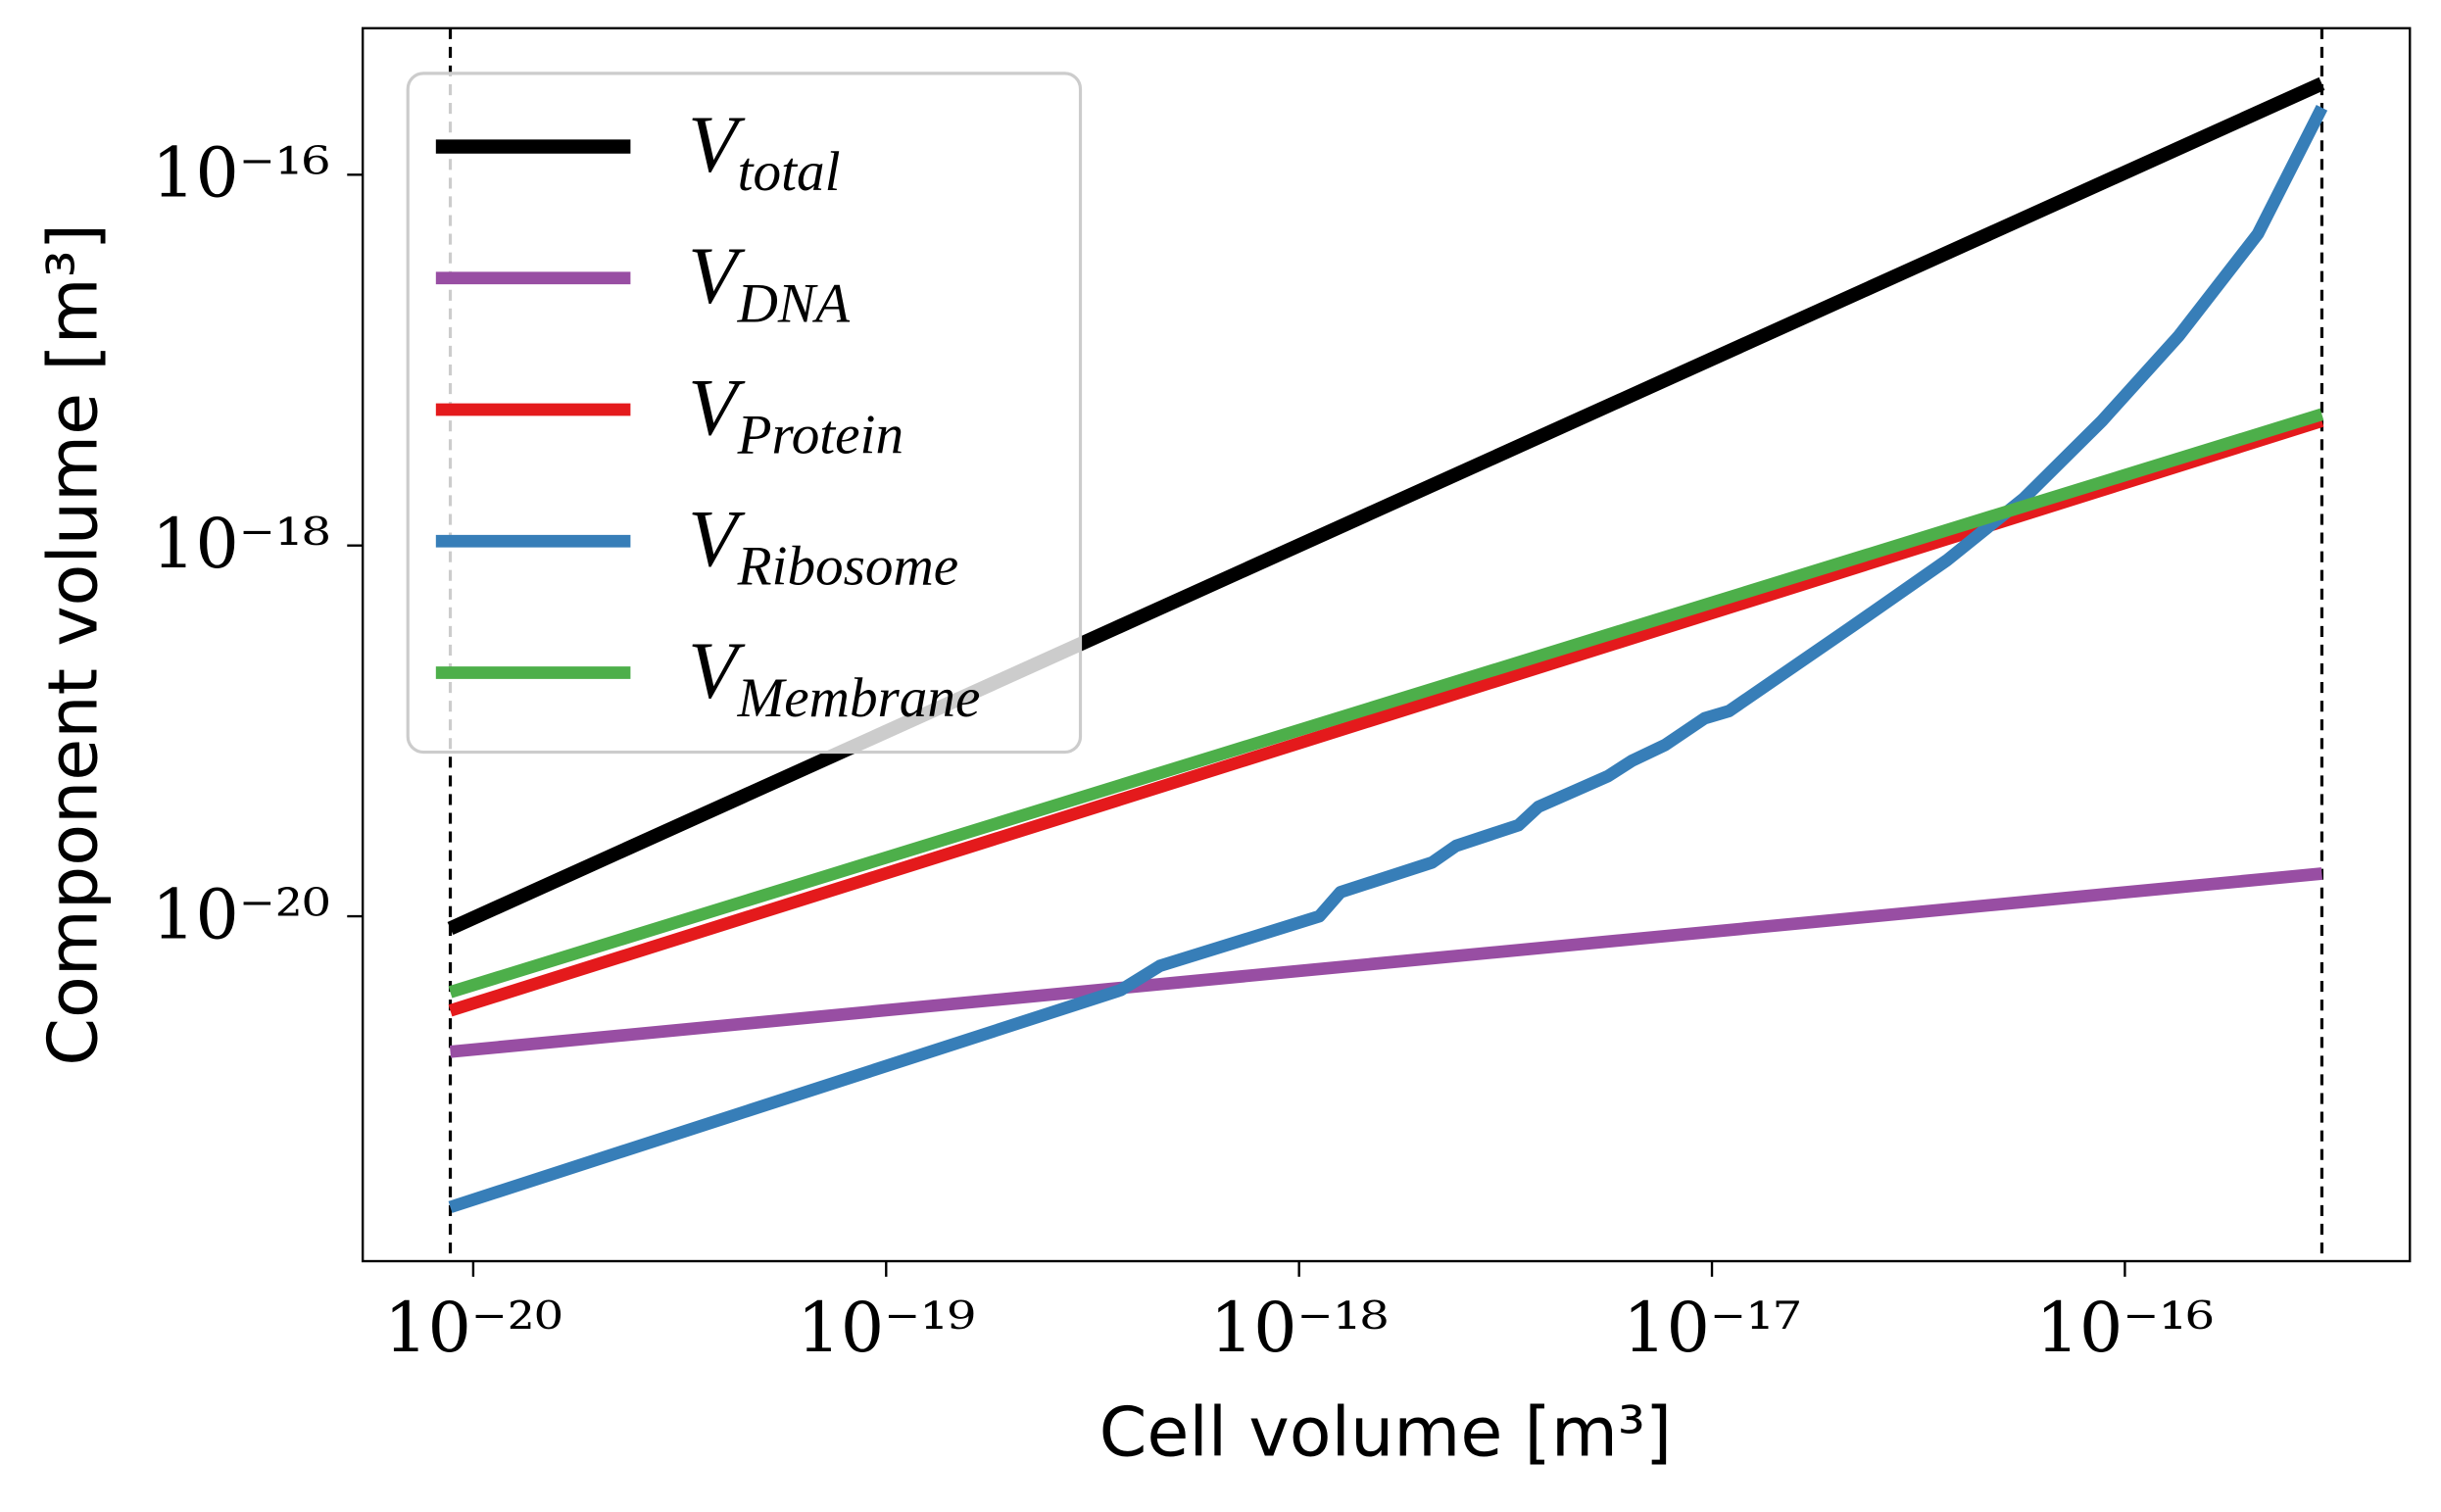  I want to click on legend-subscript: Membrane, so click(859, 698).